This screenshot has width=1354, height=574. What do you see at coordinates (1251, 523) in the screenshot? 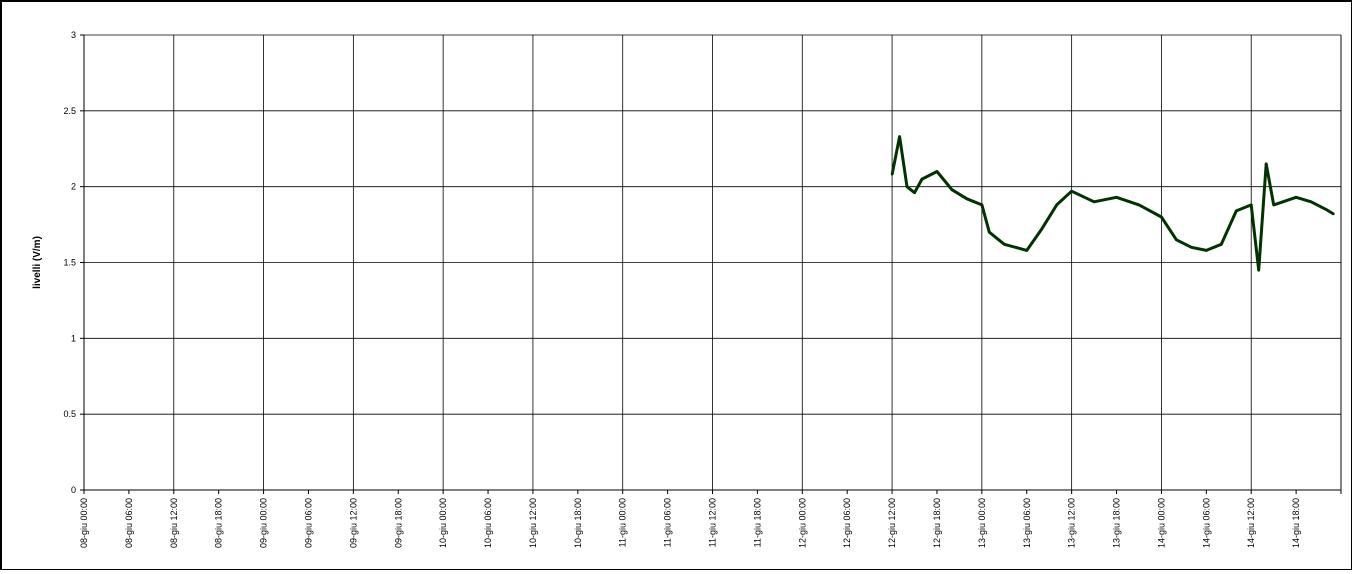
I see `x-tick-label: 14-giu 12:00` at bounding box center [1251, 523].